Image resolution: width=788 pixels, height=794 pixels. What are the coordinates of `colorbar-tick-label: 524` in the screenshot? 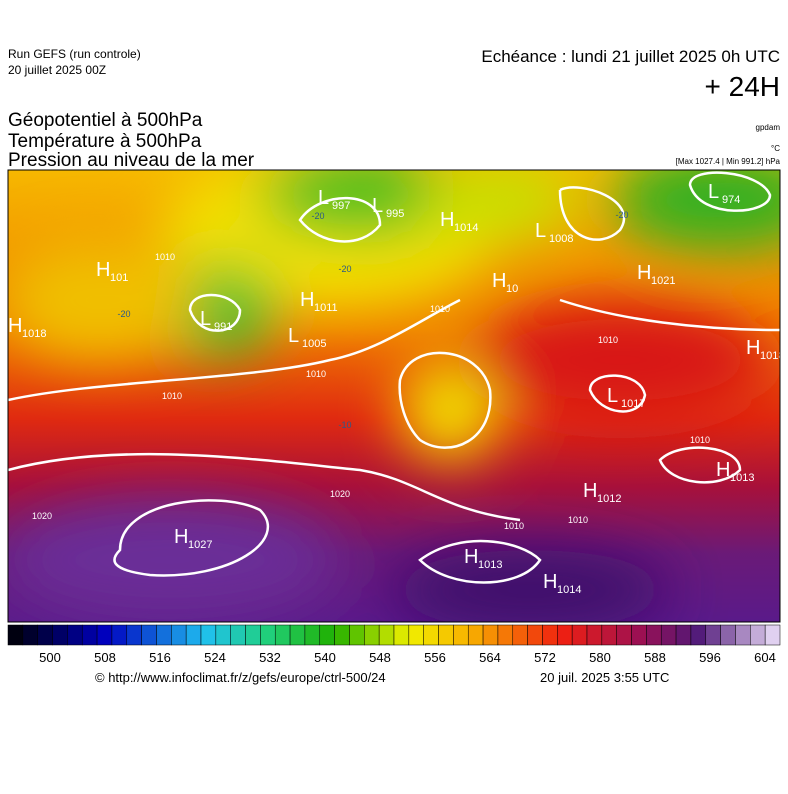 It's located at (215, 657).